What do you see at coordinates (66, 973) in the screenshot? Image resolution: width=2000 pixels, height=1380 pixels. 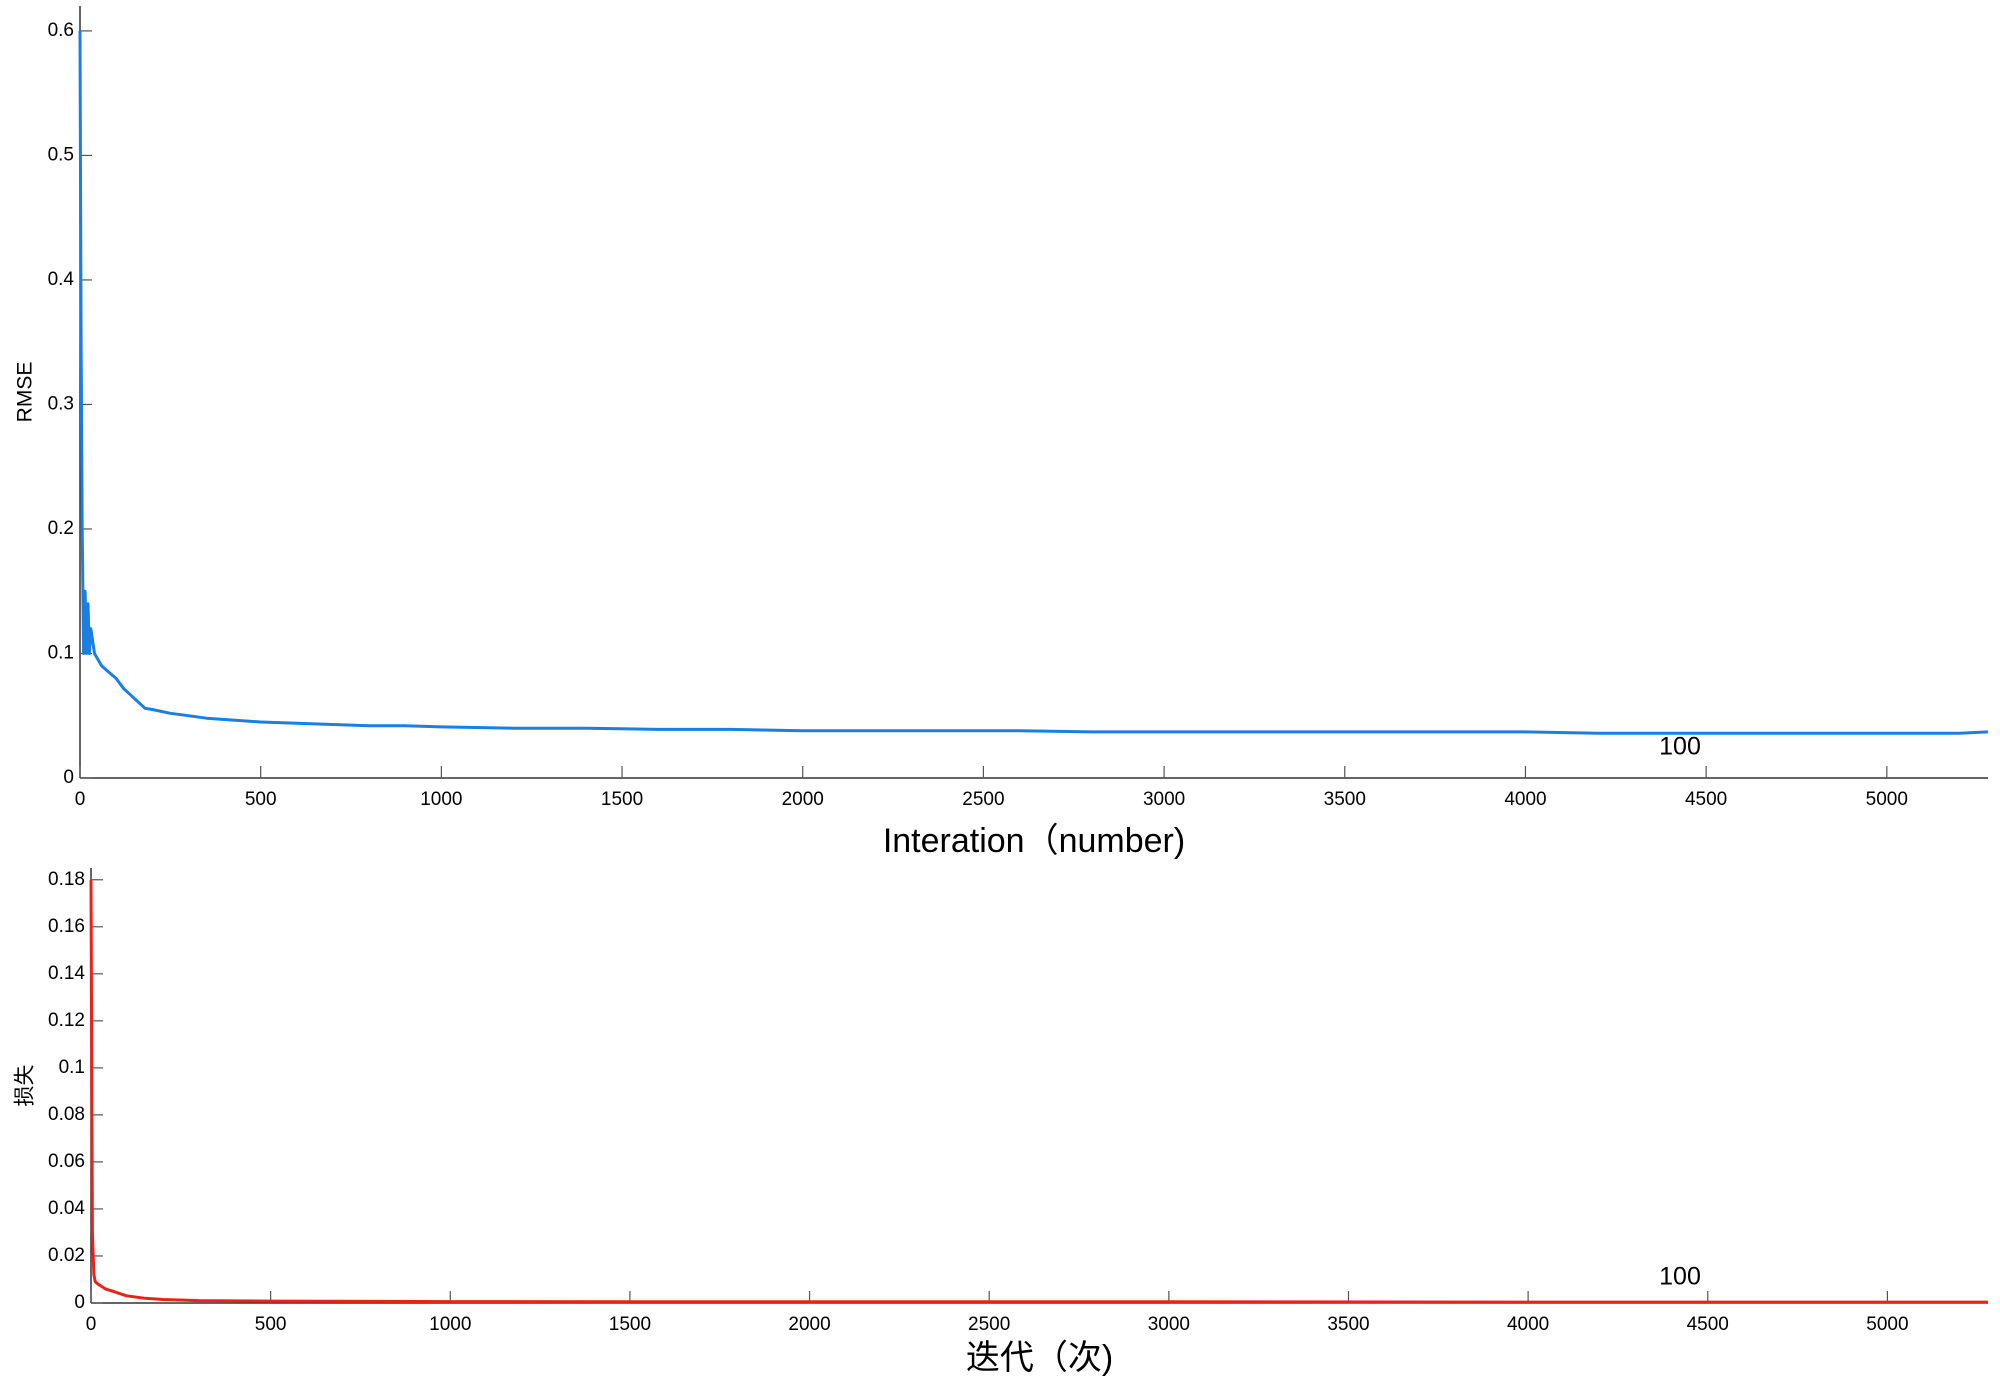 I see `y-tick-label: 0.14` at bounding box center [66, 973].